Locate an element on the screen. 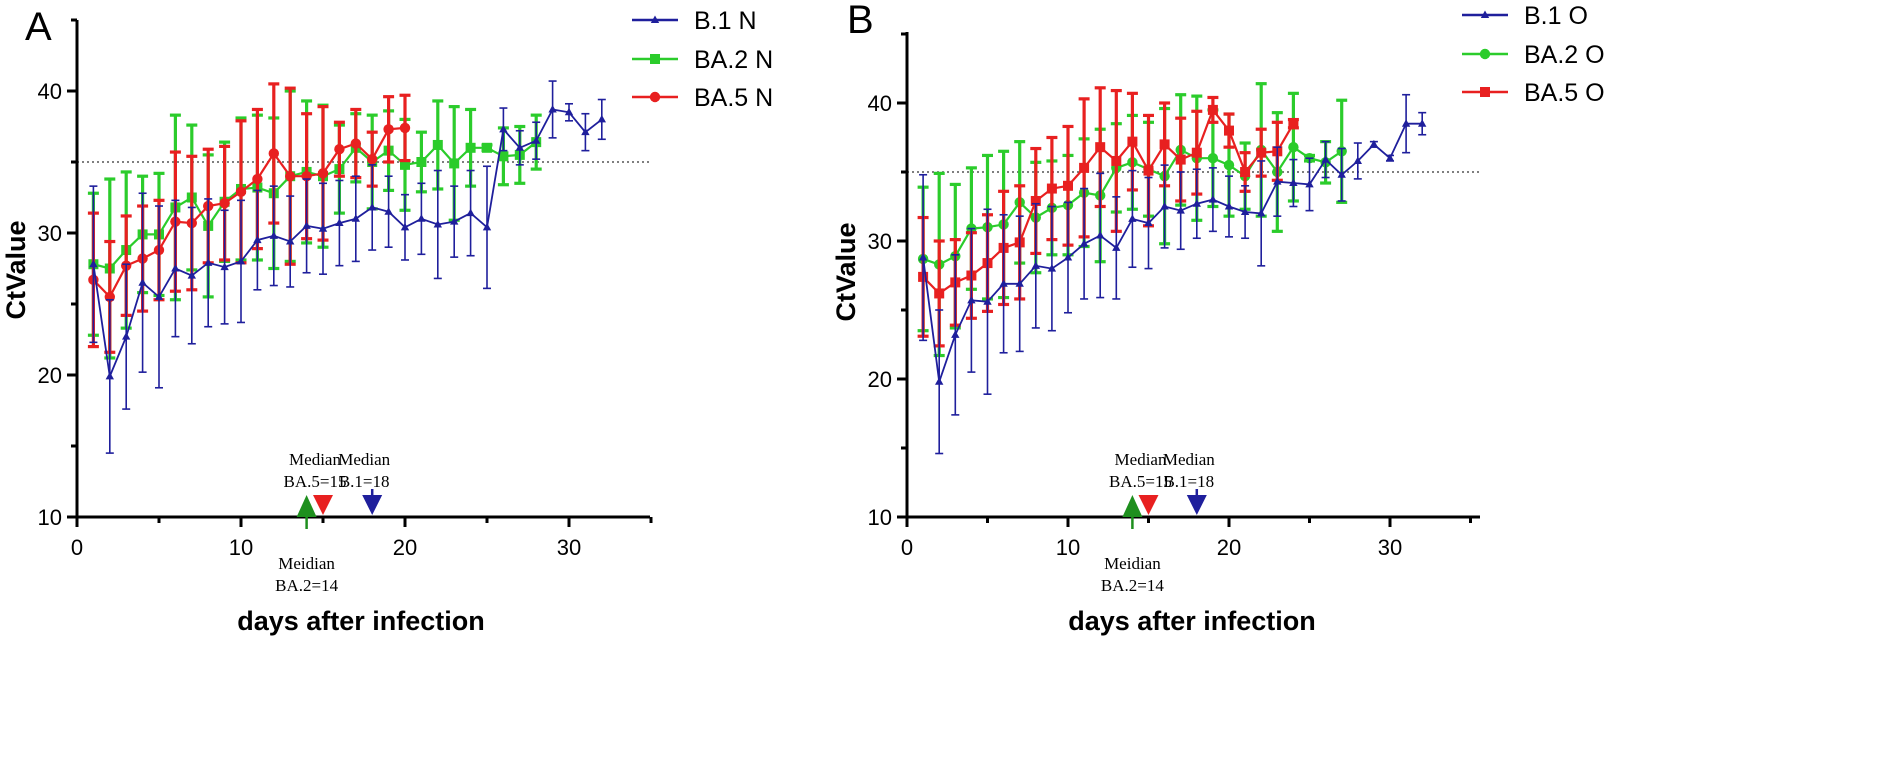 This screenshot has width=1902, height=777. median-value: B.1=18 is located at coordinates (1188, 481).